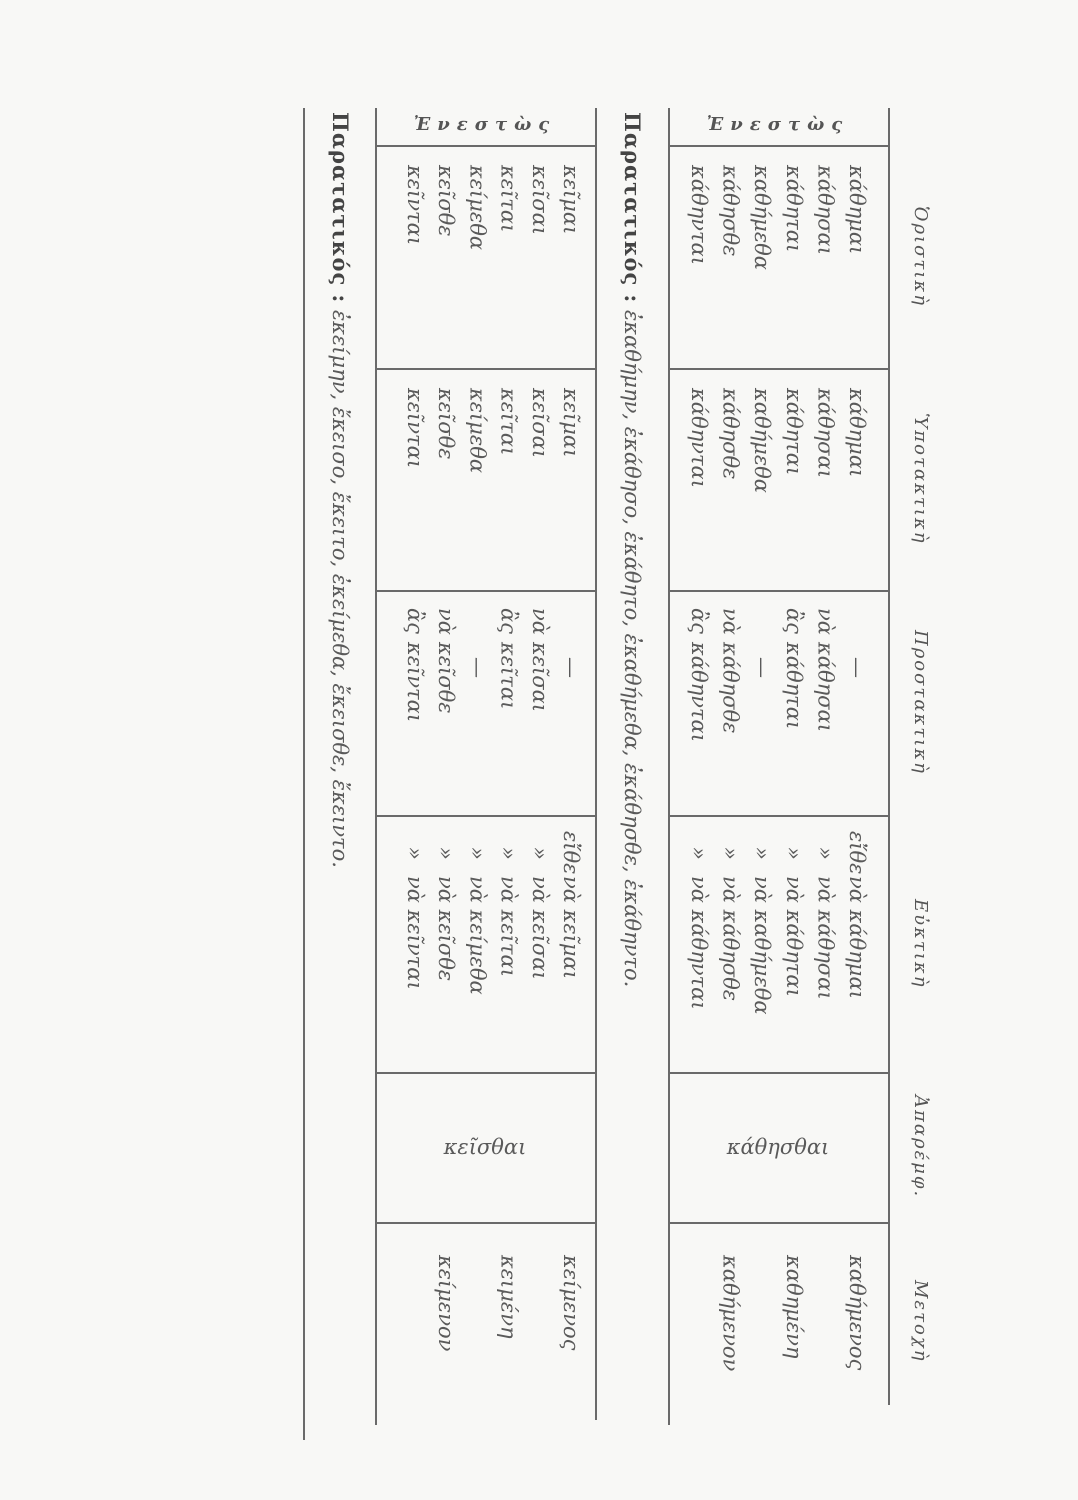 The width and height of the screenshot is (1078, 1500). I want to click on metochi-form: καθήμενον, so click(730, 1313).